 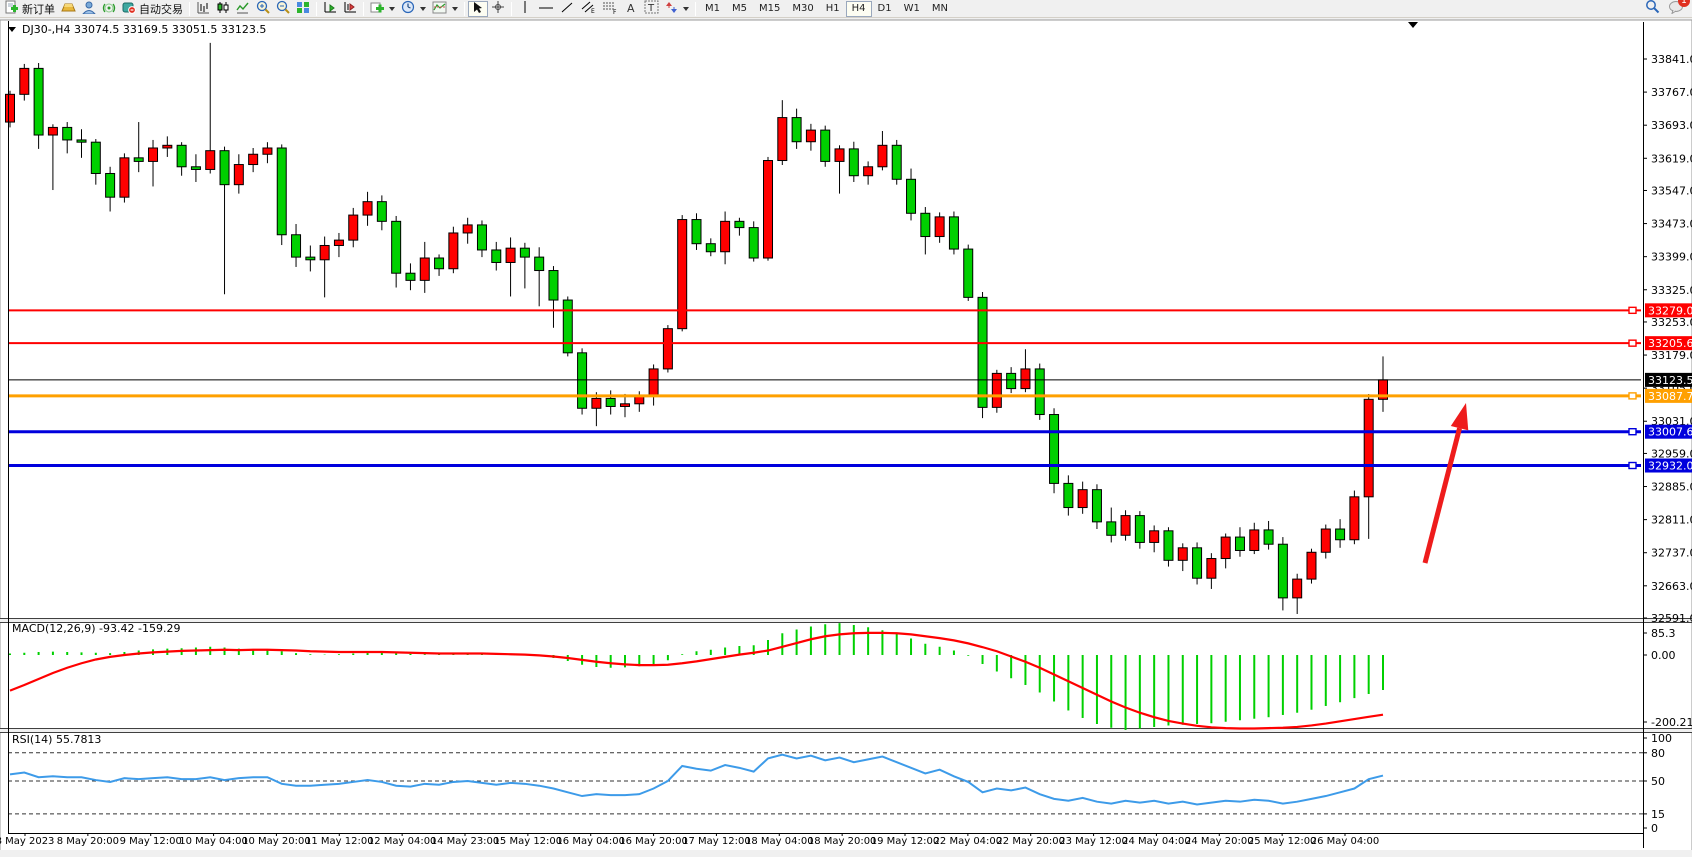 I want to click on horizontal-level-line: 33205.6, so click(x=850, y=343).